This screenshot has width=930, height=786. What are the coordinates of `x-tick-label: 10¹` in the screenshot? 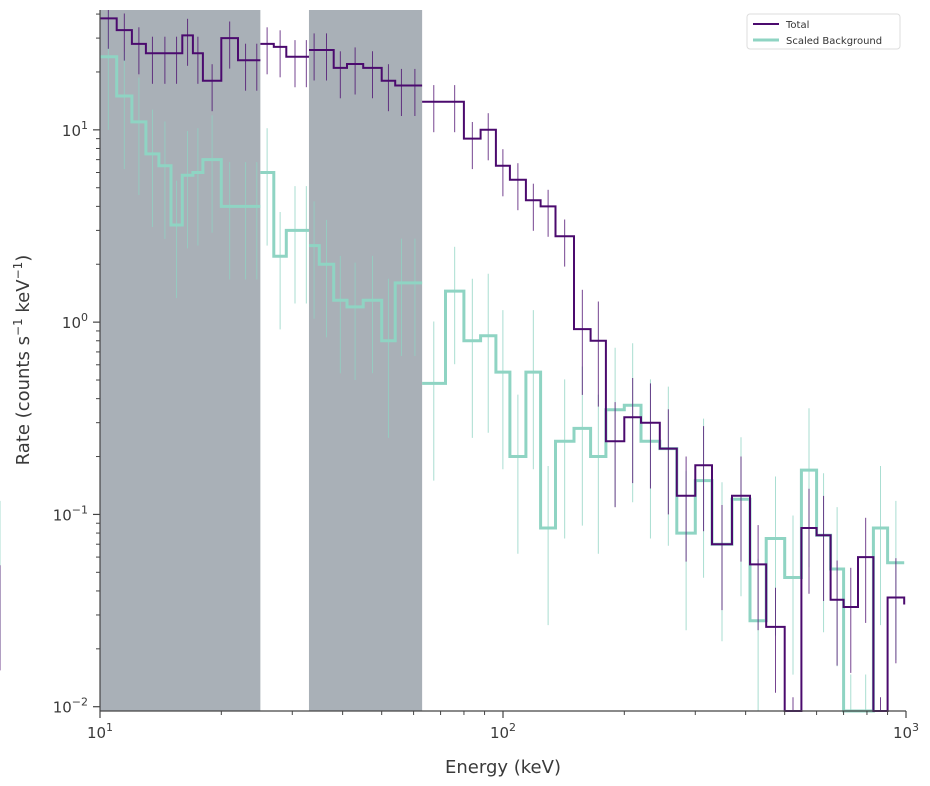 It's located at (100, 731).